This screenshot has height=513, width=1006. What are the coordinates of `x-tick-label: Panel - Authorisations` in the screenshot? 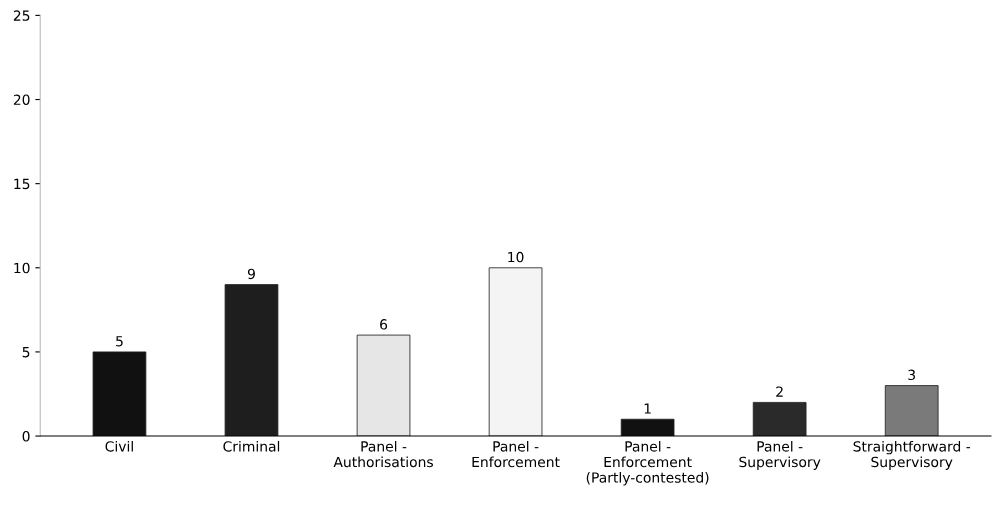 It's located at (383, 454).